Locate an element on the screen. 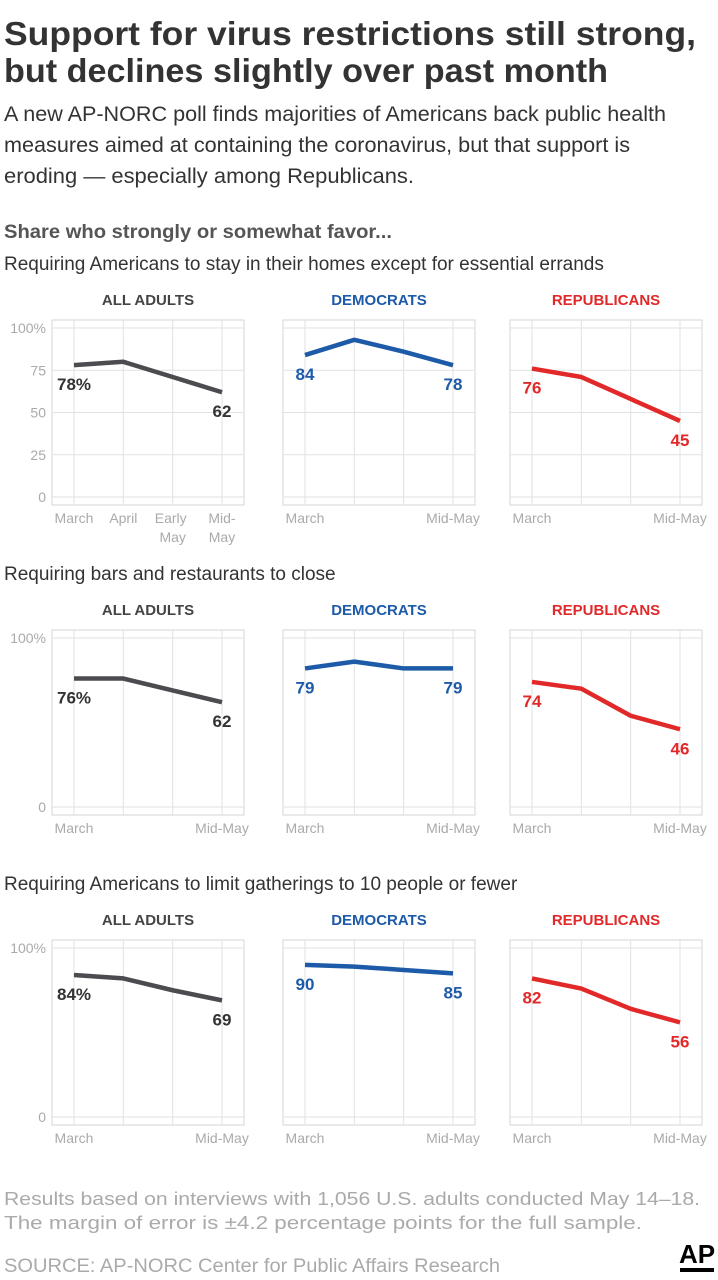 The width and height of the screenshot is (718, 1280). value-label: 45 is located at coordinates (680, 440).